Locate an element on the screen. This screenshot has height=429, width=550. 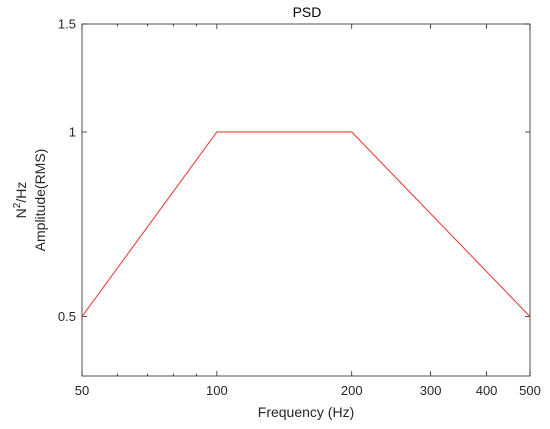
y-axis-label-base: N is located at coordinates (21, 213).